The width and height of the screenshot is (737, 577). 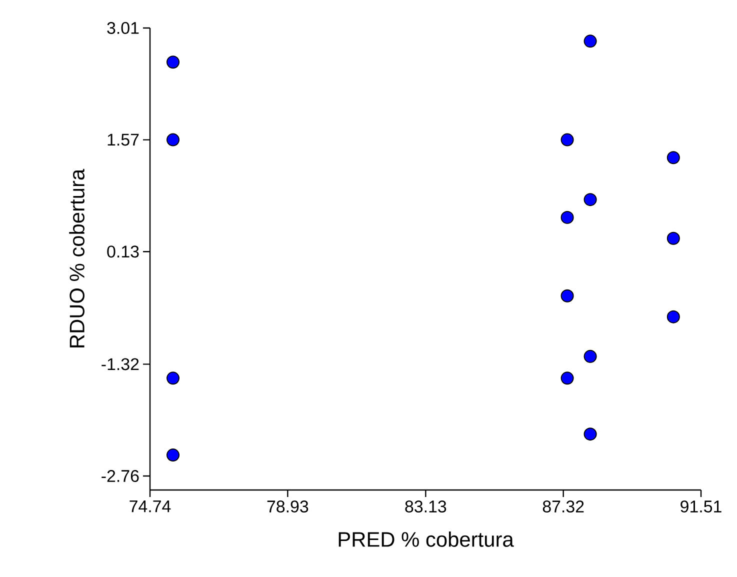 I want to click on x-tick-label: 78.93, so click(x=287, y=506).